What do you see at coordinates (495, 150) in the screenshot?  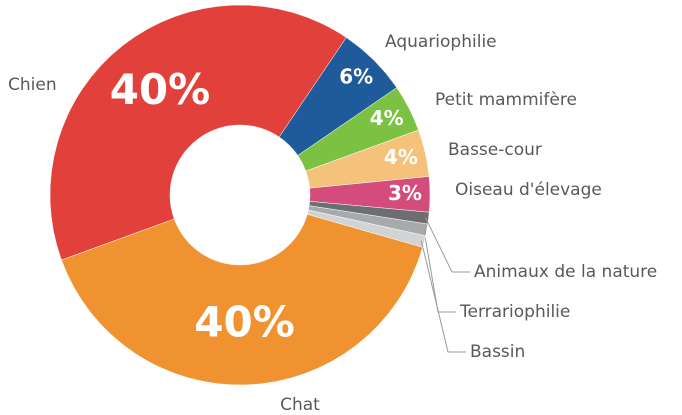 I see `slice-label: Basse-cour` at bounding box center [495, 150].